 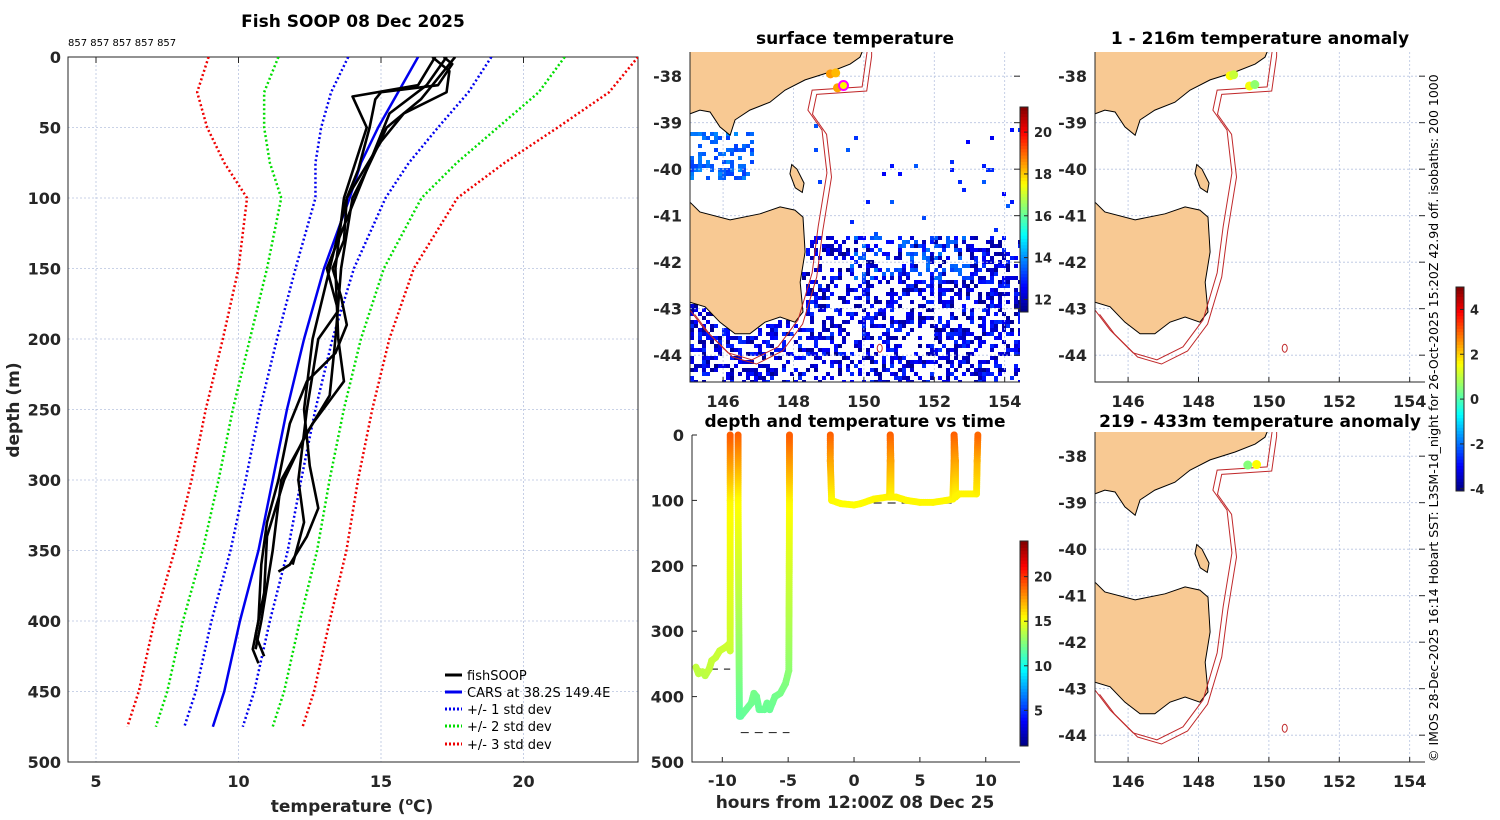 I want to click on lon-tick-label: 148, so click(x=1198, y=401).